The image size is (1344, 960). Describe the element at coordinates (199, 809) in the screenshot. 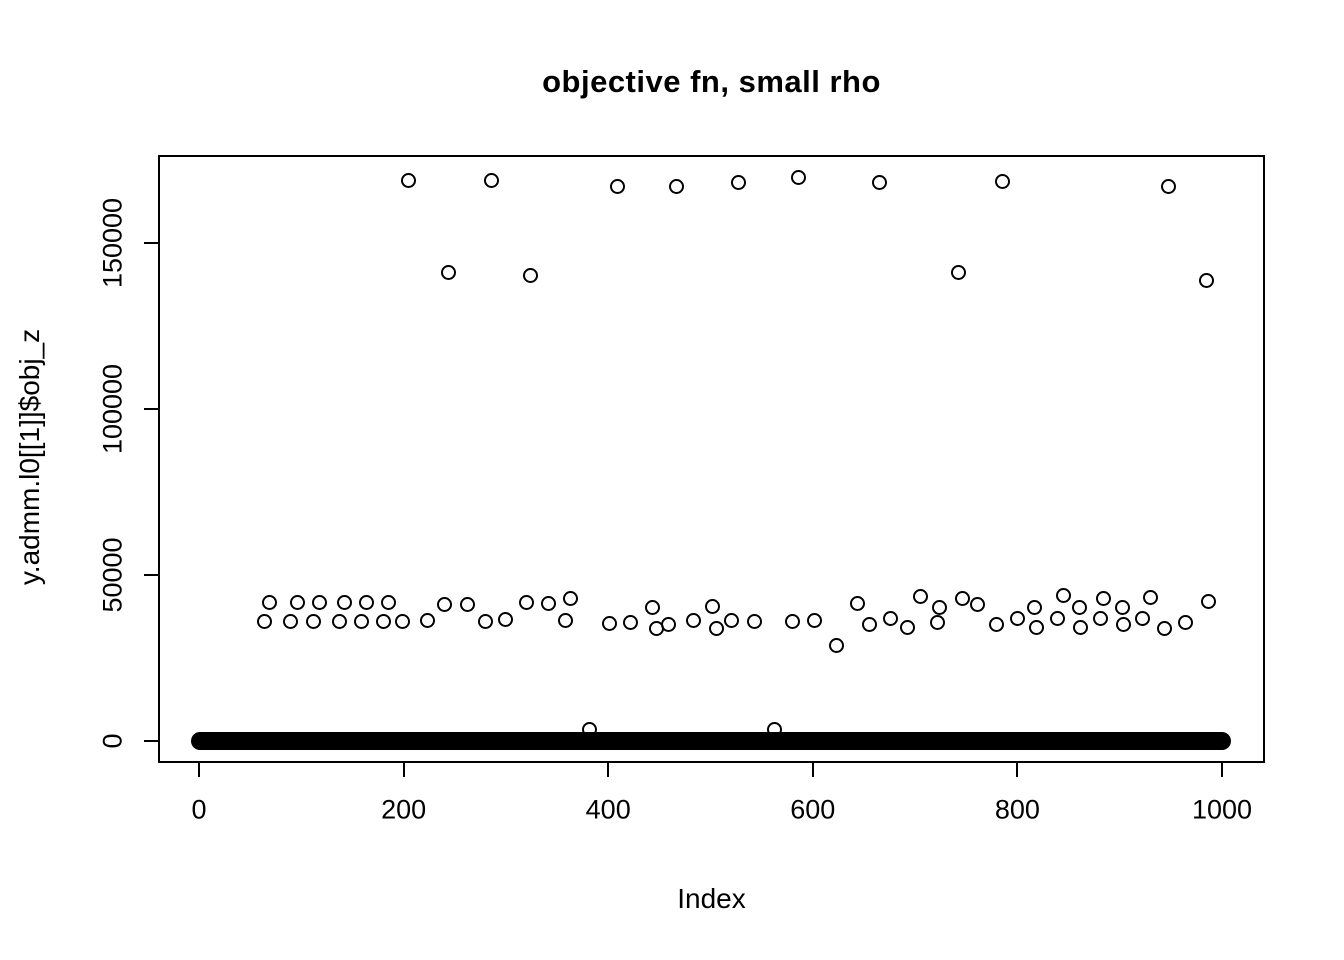

I see `x-tick-label: 0` at that location.